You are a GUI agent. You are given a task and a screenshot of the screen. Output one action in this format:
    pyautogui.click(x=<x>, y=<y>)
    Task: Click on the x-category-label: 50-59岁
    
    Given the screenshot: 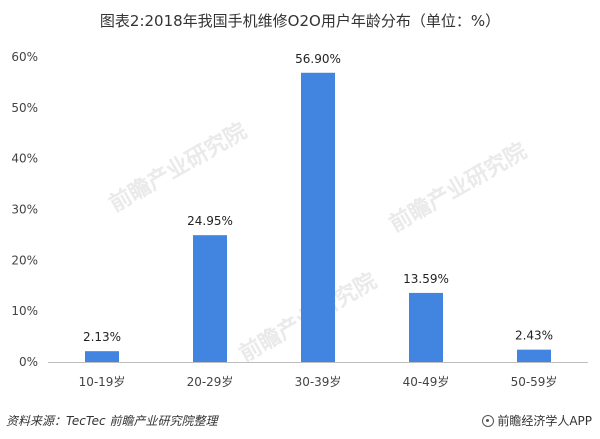 What is the action you would take?
    pyautogui.click(x=534, y=381)
    